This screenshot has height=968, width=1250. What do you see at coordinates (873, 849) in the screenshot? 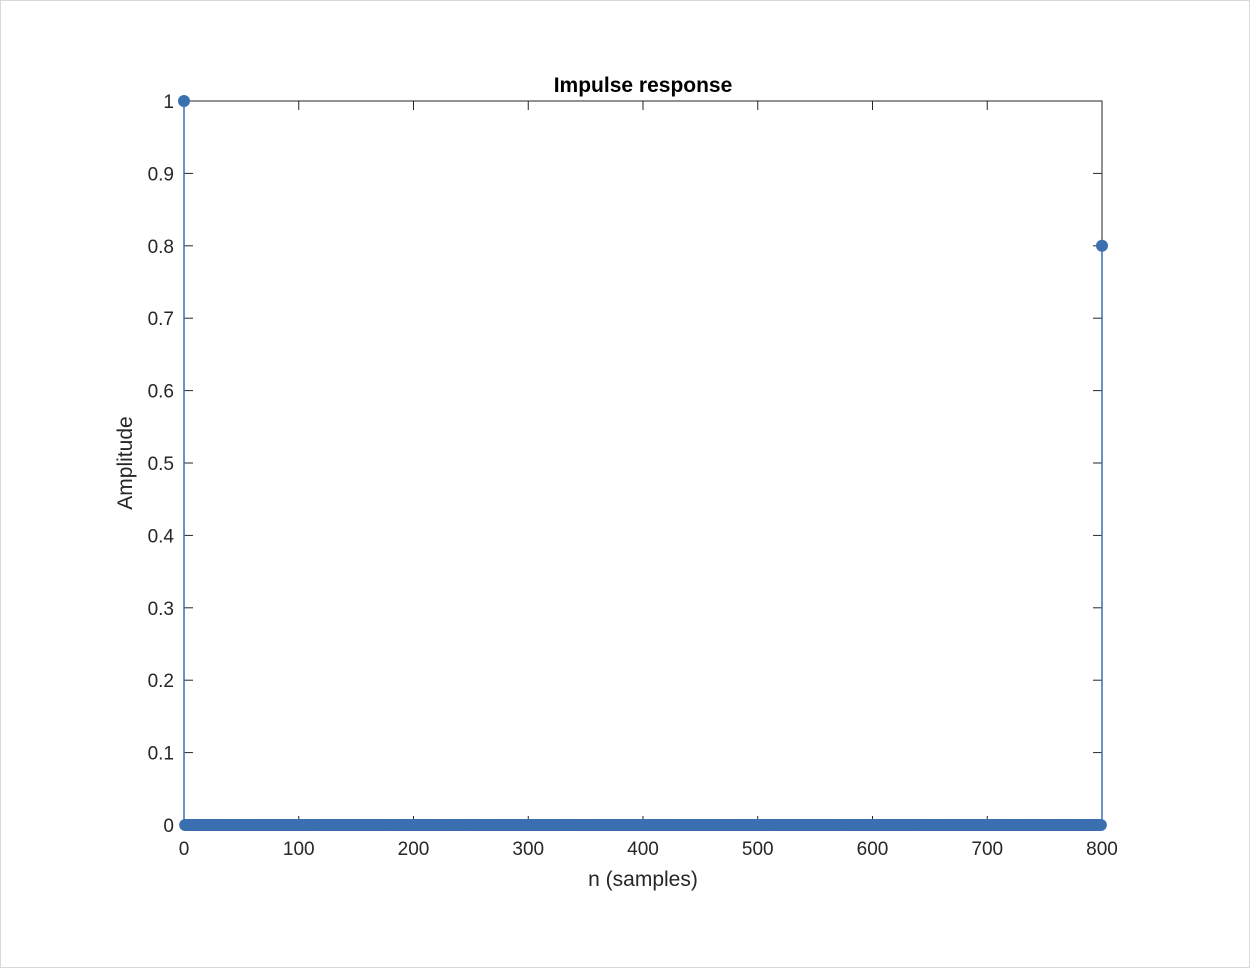
I see `x-tick-label: 600` at bounding box center [873, 849].